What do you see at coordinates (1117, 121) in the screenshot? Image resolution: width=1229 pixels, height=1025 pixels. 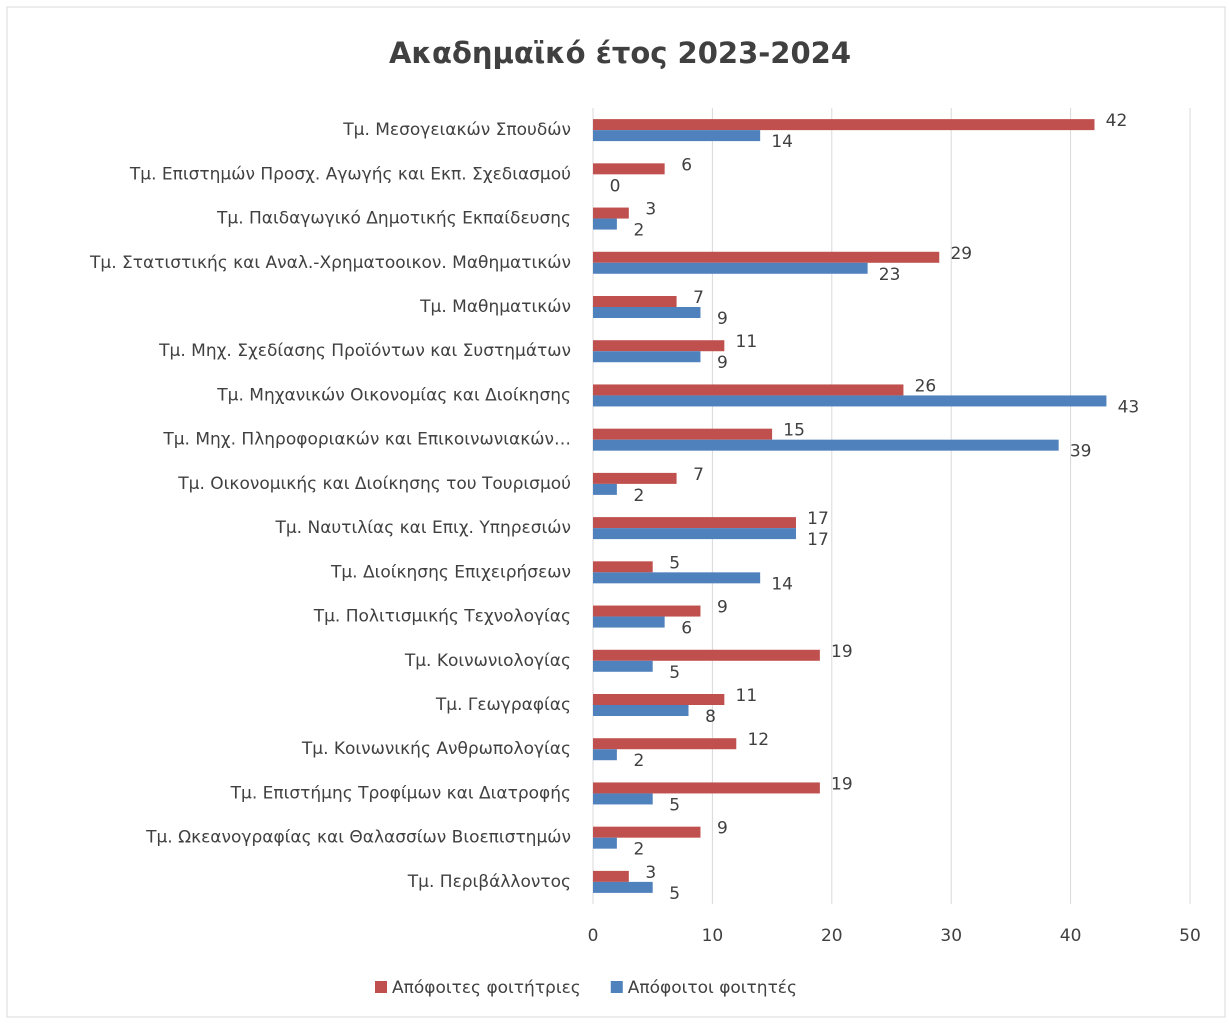 I see `data-label: 42` at bounding box center [1117, 121].